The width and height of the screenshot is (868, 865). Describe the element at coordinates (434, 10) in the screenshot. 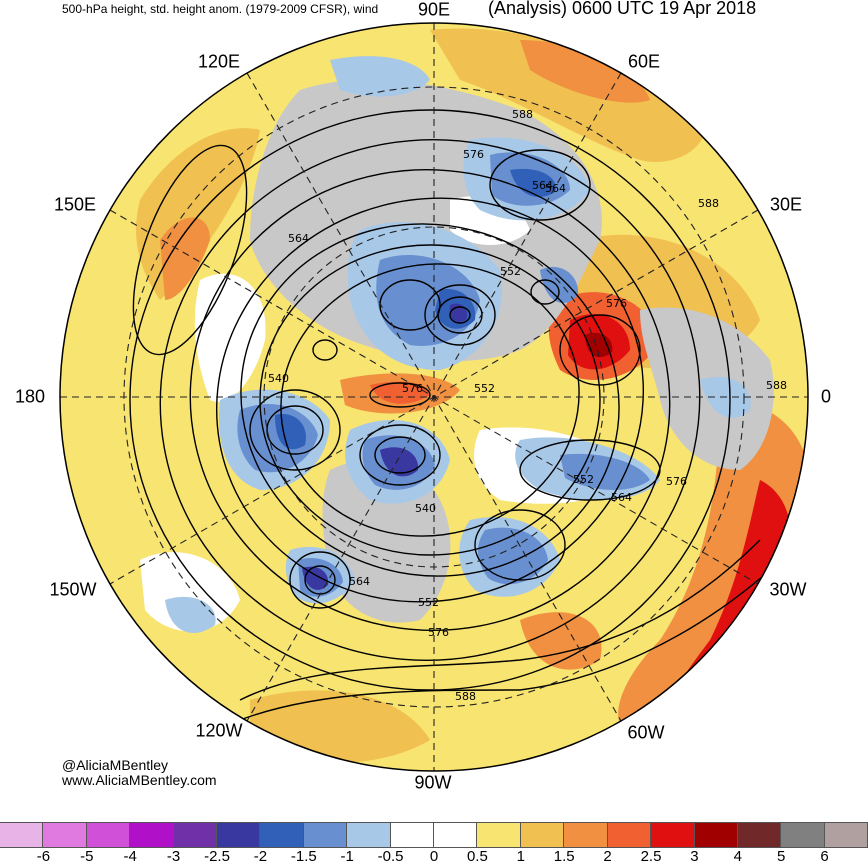

I see `longitude-label-90e: 90E` at that location.